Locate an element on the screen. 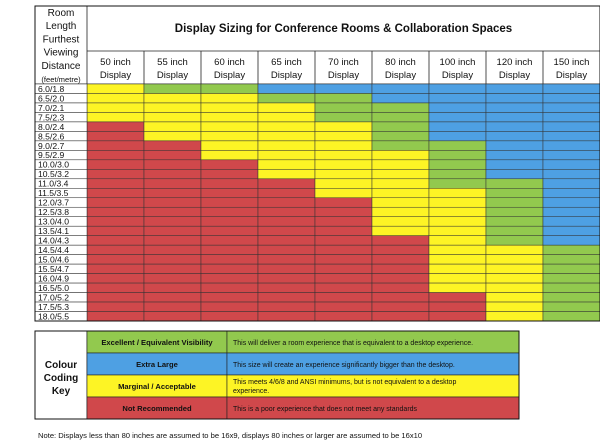 The height and width of the screenshot is (444, 600). row-label: 12.0/3.7 is located at coordinates (53, 203).